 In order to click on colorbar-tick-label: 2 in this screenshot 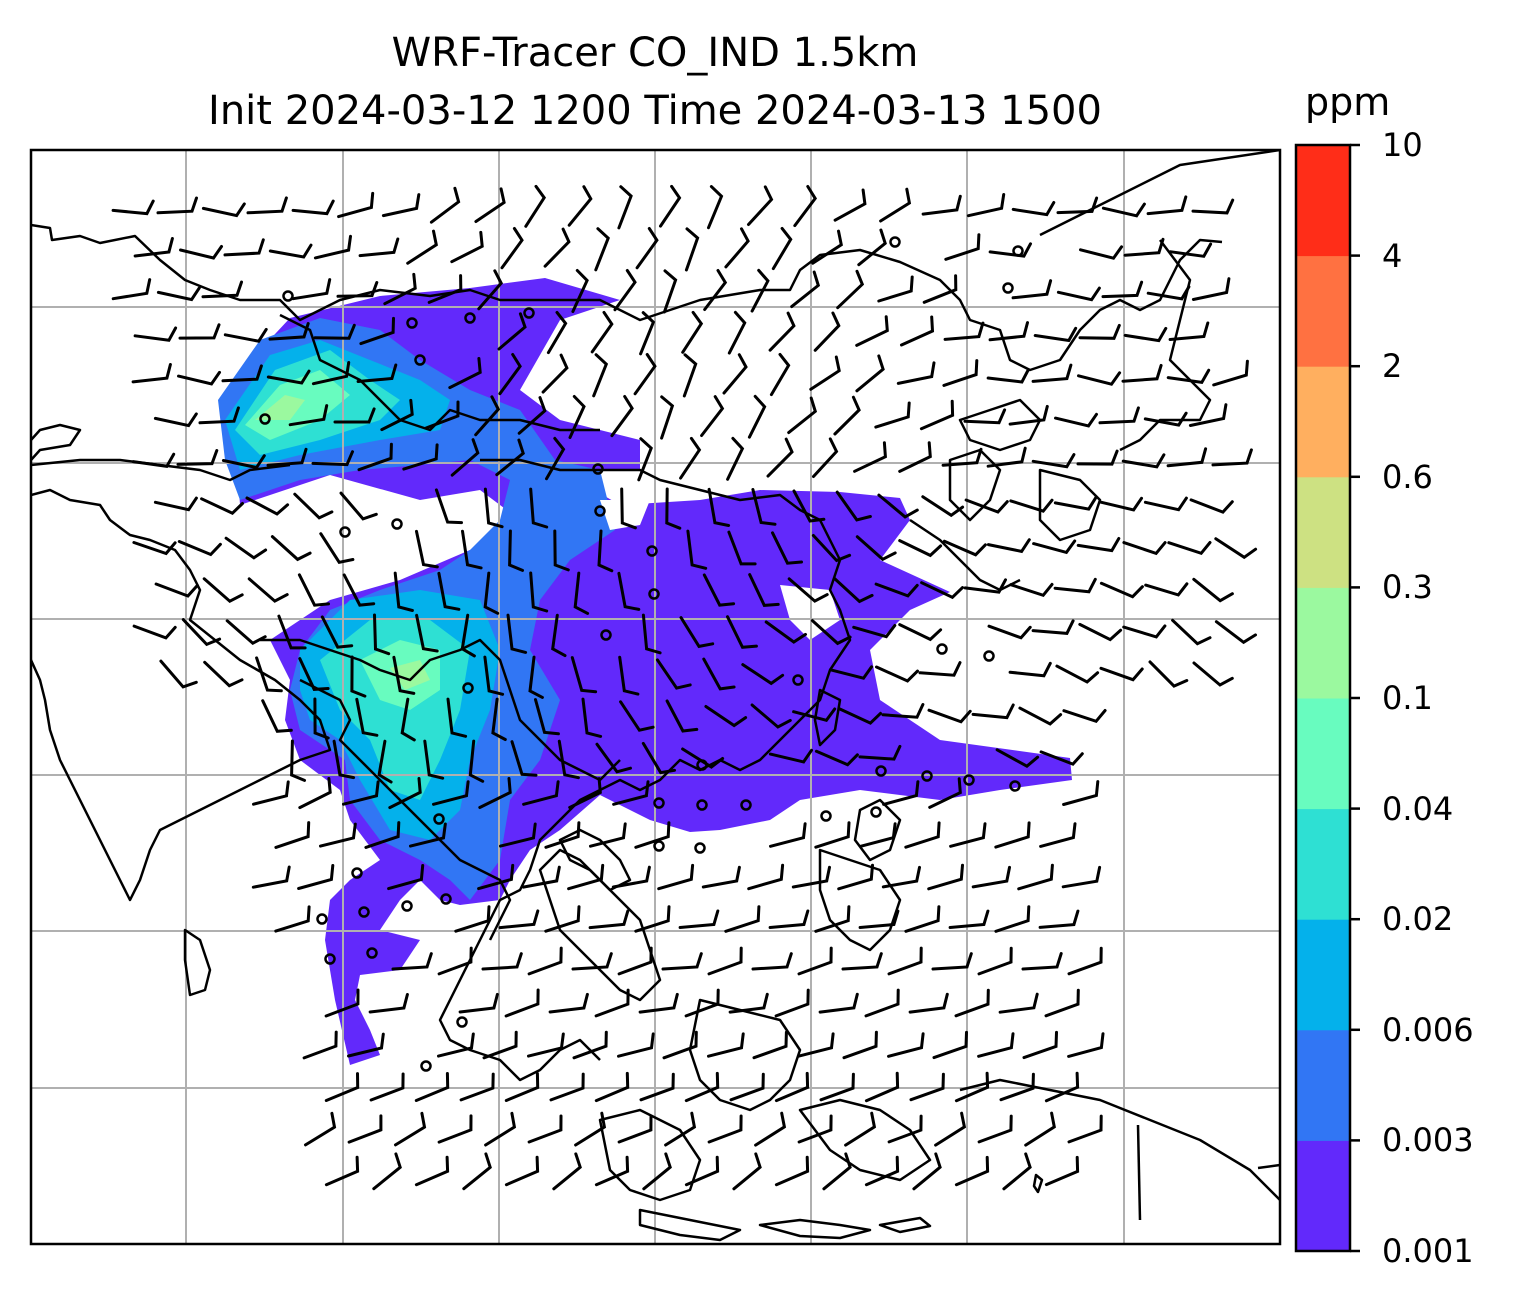, I will do `click(1392, 366)`.